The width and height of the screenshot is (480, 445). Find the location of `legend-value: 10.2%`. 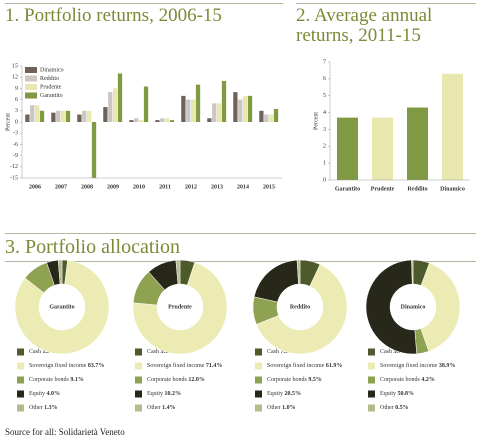

legend-value: 10.2% is located at coordinates (173, 394).